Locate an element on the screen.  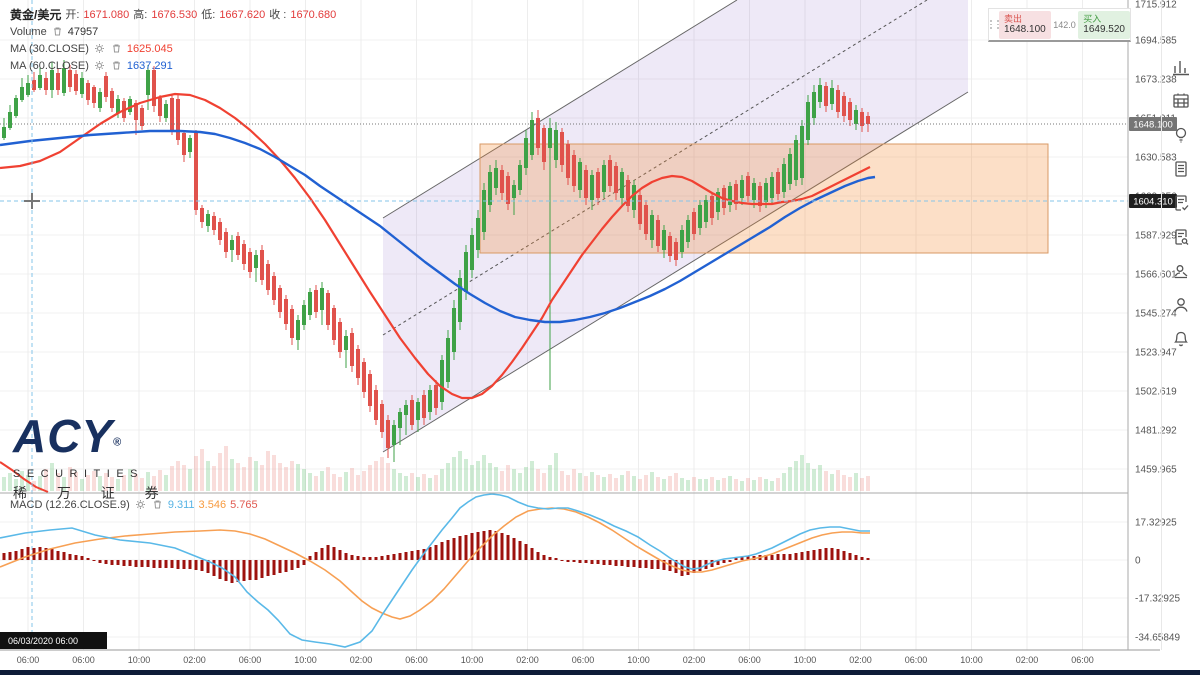
svg-text: 1566.601 is located at coordinates (1156, 275).